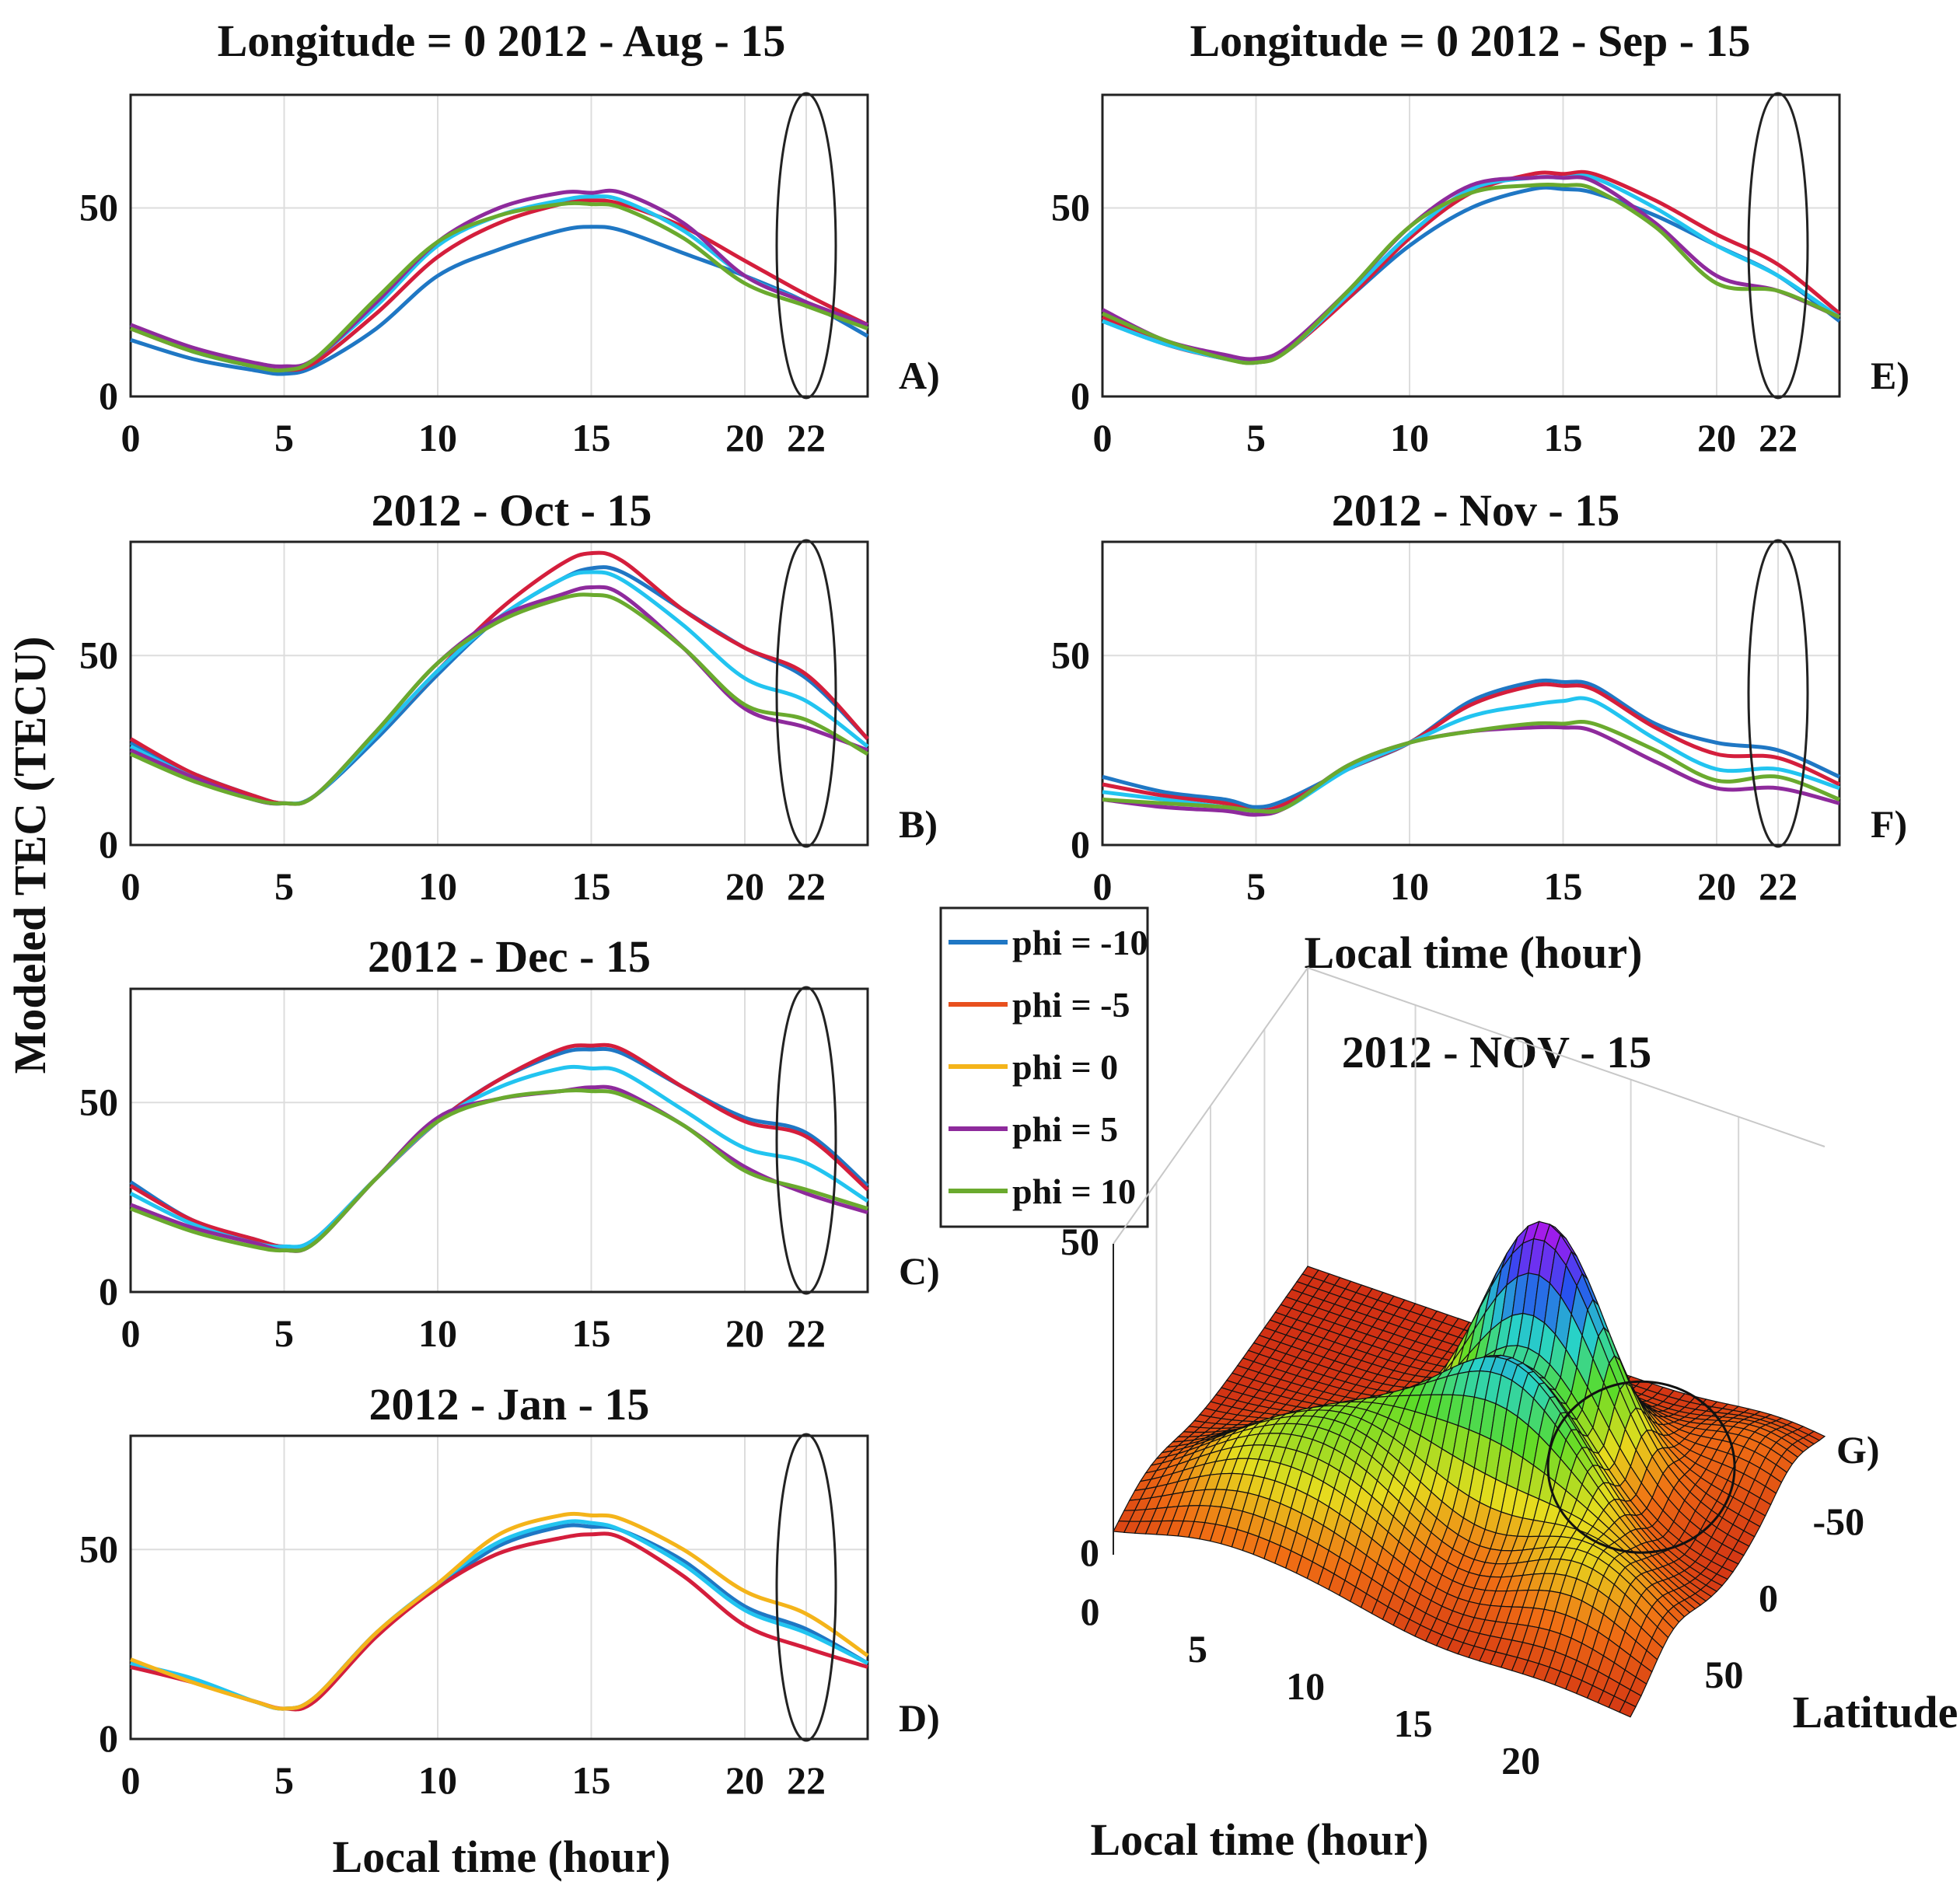 The image size is (1960, 1896). What do you see at coordinates (512, 510) in the screenshot?
I see `panel-title: 2012 - Oct - 15` at bounding box center [512, 510].